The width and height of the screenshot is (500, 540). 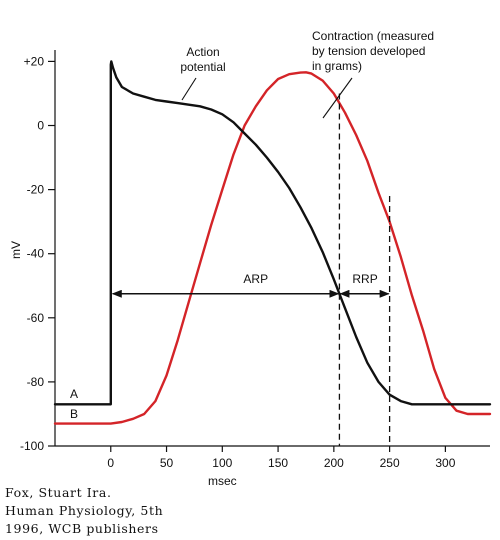 I want to click on x-tick-label: 0, so click(x=110, y=463).